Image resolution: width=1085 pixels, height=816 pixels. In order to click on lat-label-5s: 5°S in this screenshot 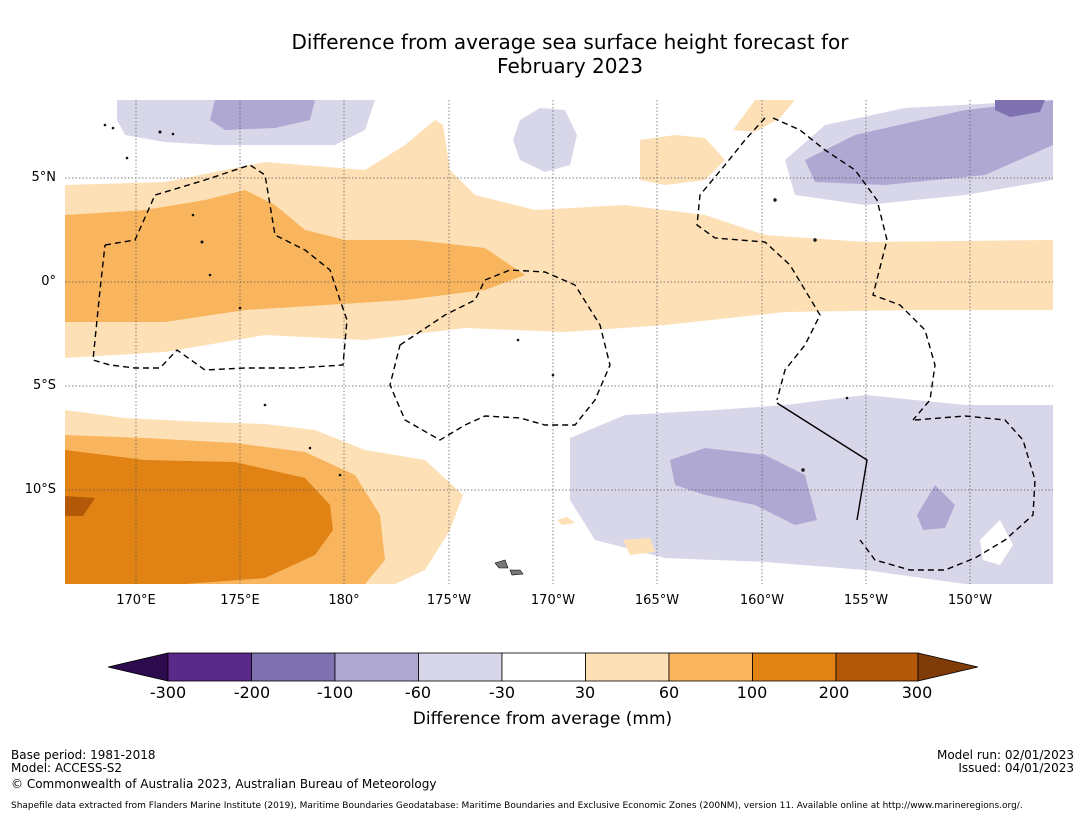, I will do `click(44, 385)`.